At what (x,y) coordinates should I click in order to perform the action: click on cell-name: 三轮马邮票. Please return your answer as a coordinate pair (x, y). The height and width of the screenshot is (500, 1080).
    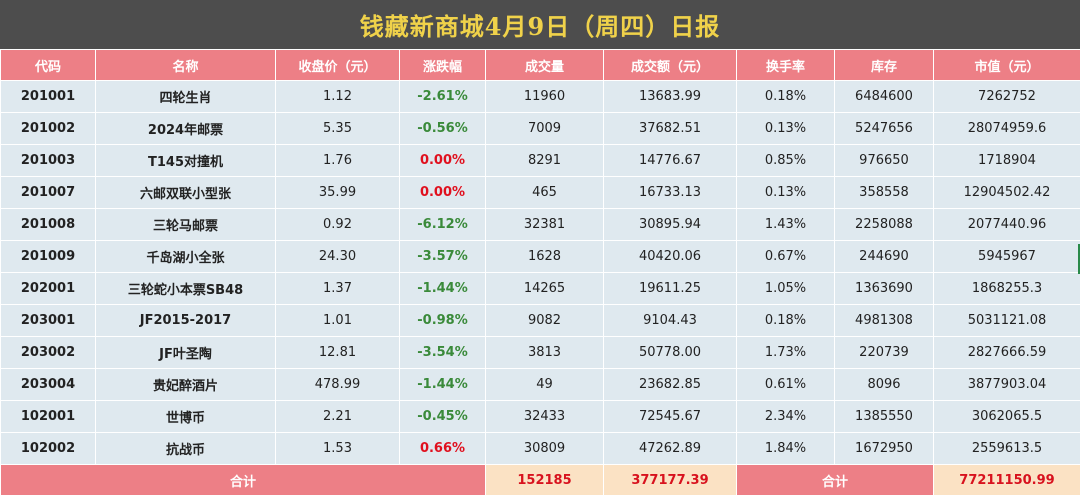
    Looking at the image, I should click on (185, 224).